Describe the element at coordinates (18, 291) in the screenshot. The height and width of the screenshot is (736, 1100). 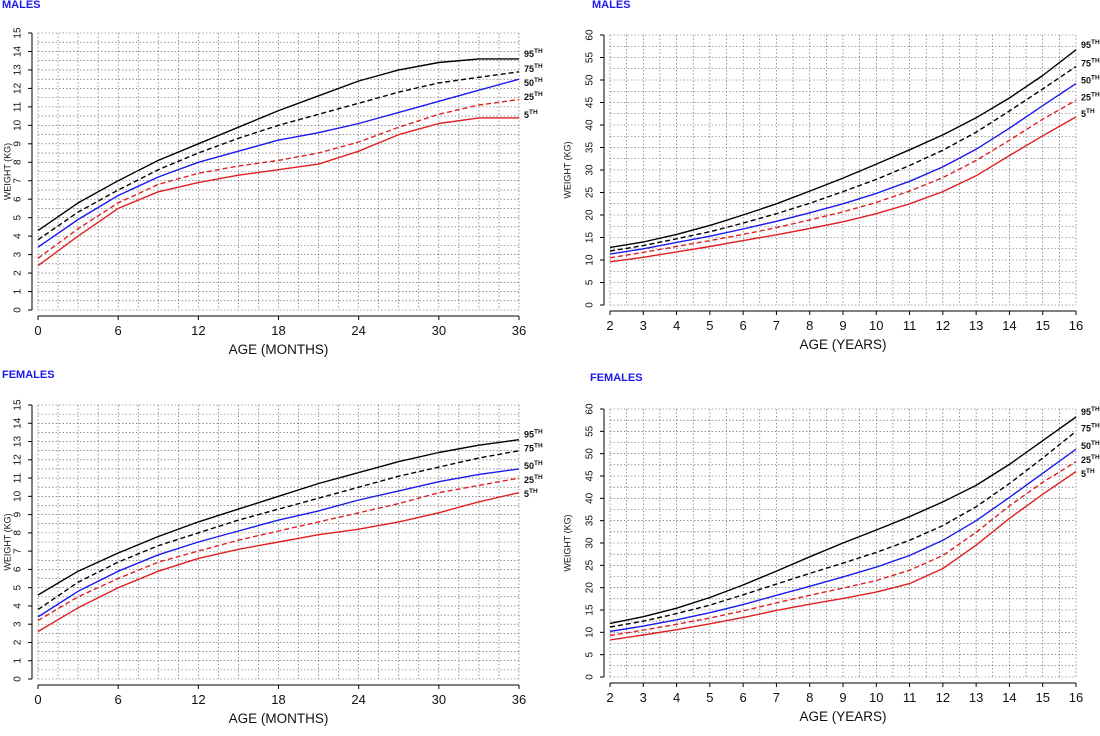
I see `y-tick-label: 1` at that location.